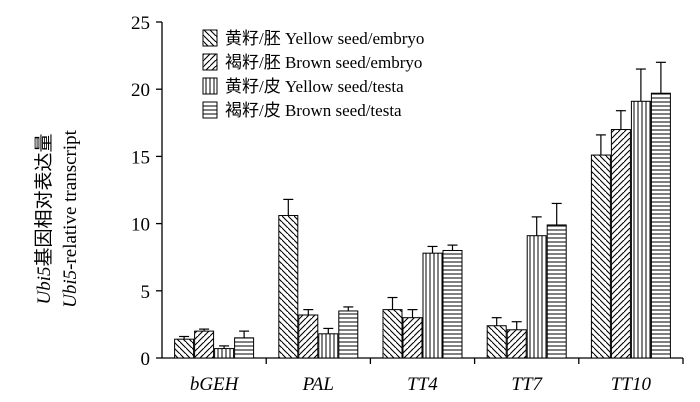  Describe the element at coordinates (422, 384) in the screenshot. I see `x-category-label: TT4` at that location.